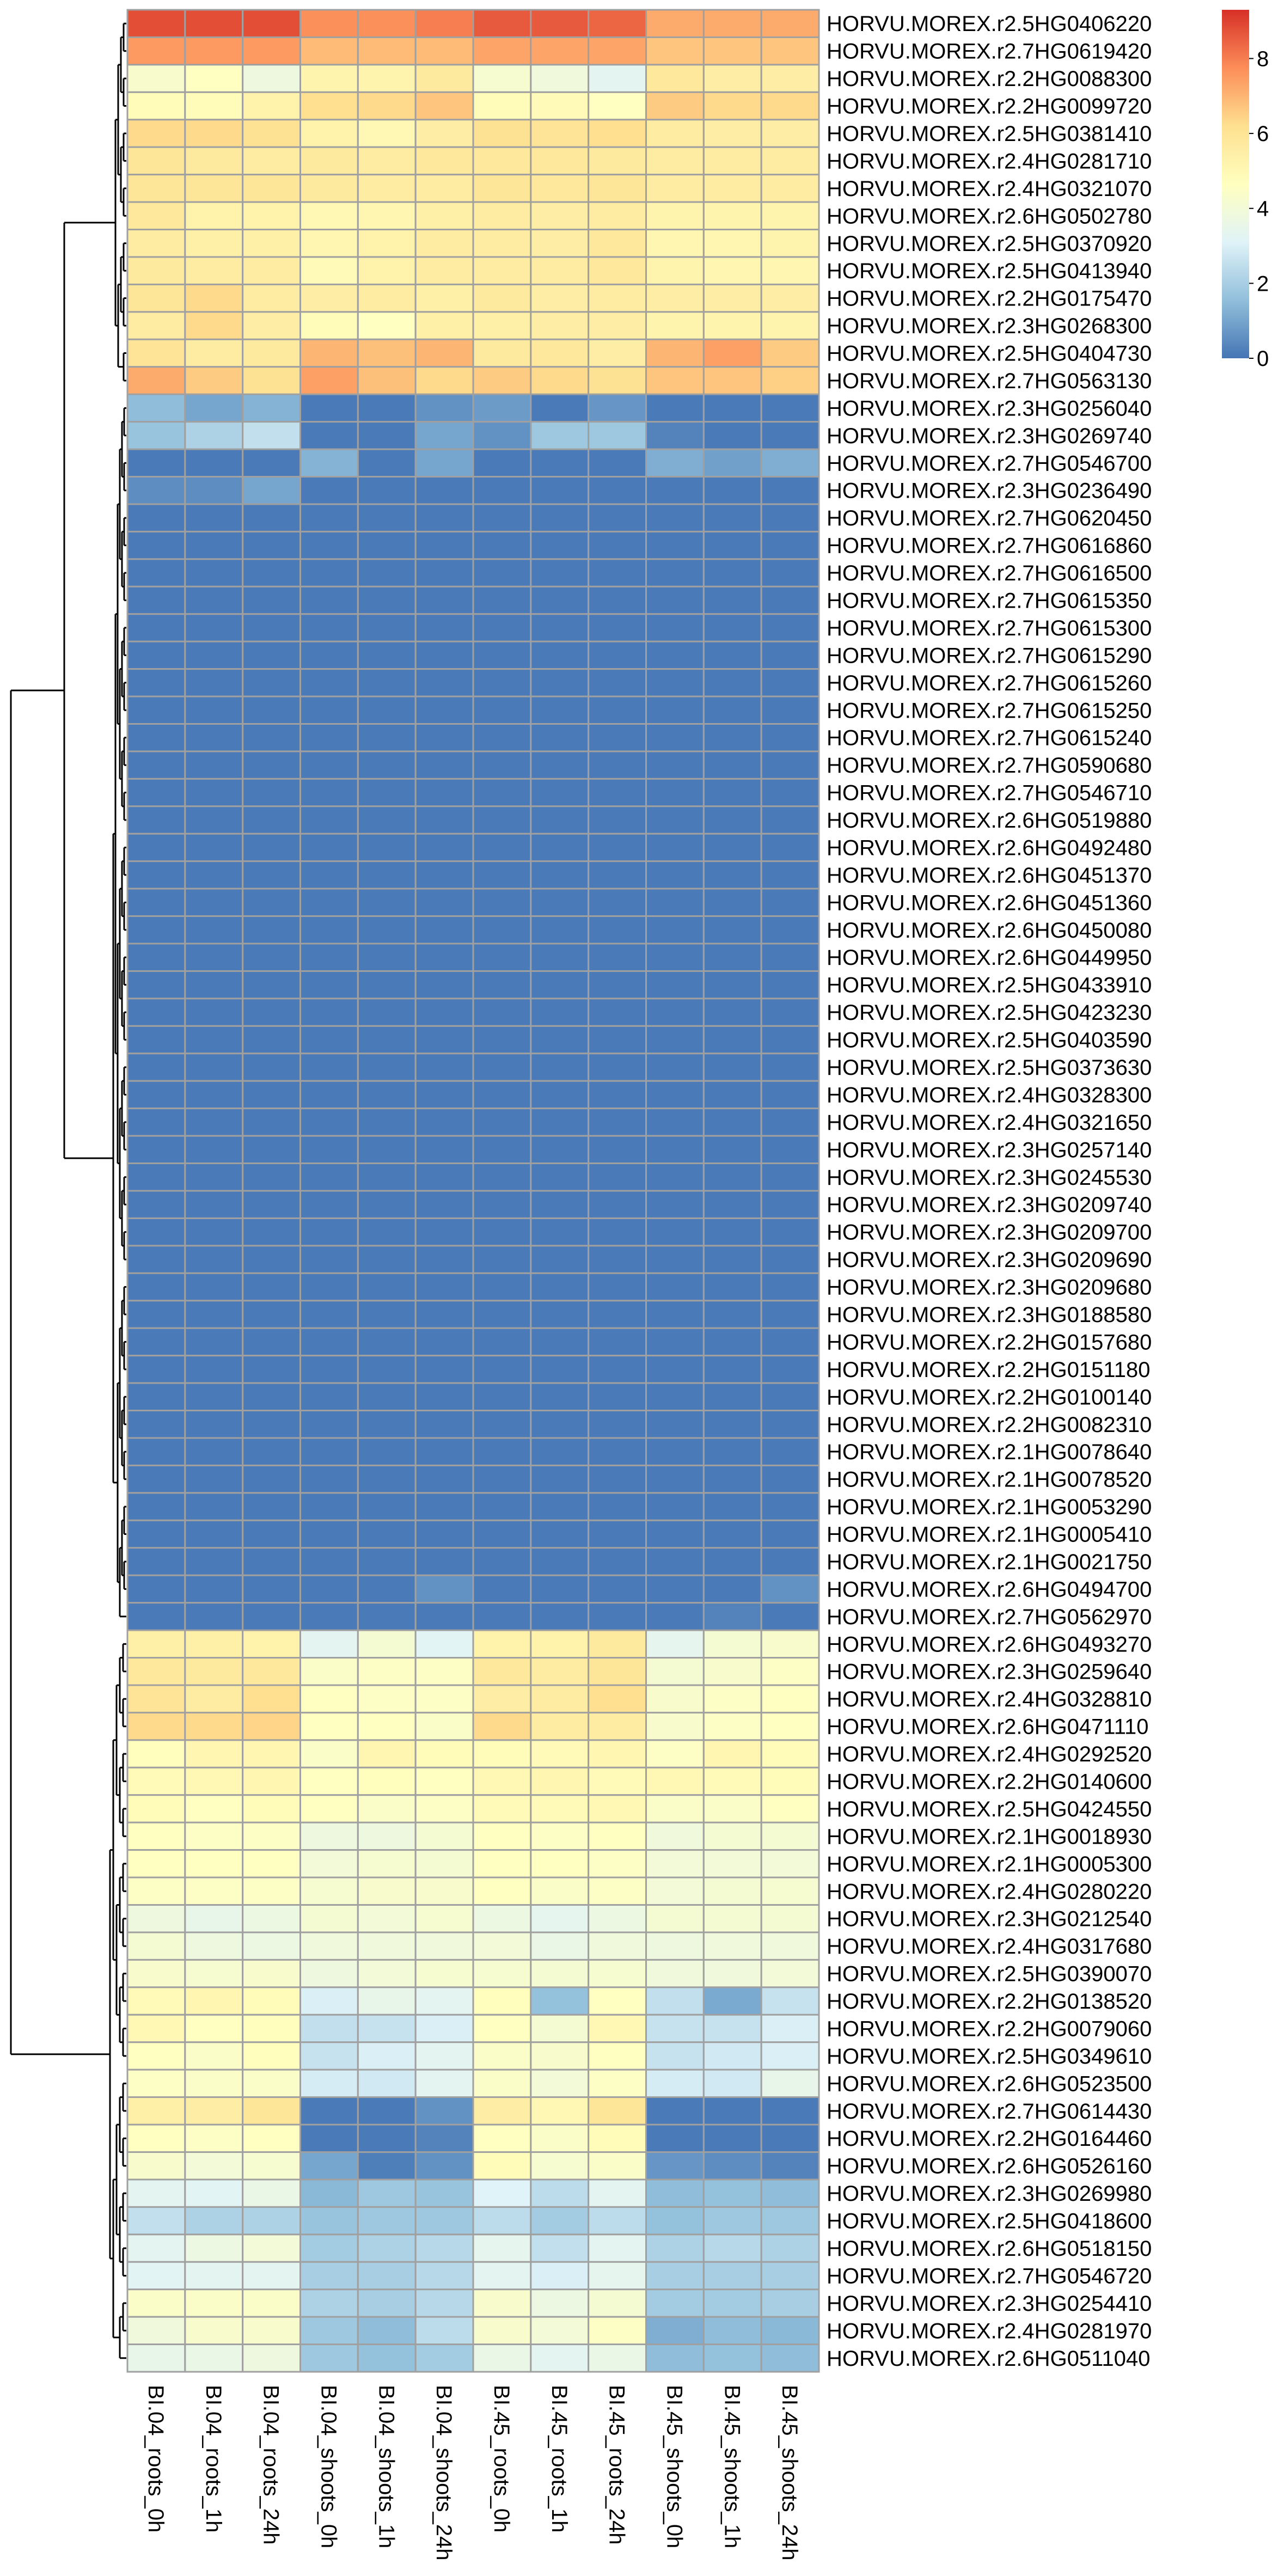 Image resolution: width=1278 pixels, height=2576 pixels. What do you see at coordinates (989, 52) in the screenshot?
I see `row-label: HORVU.MOREX.r2.7HG0619420` at bounding box center [989, 52].